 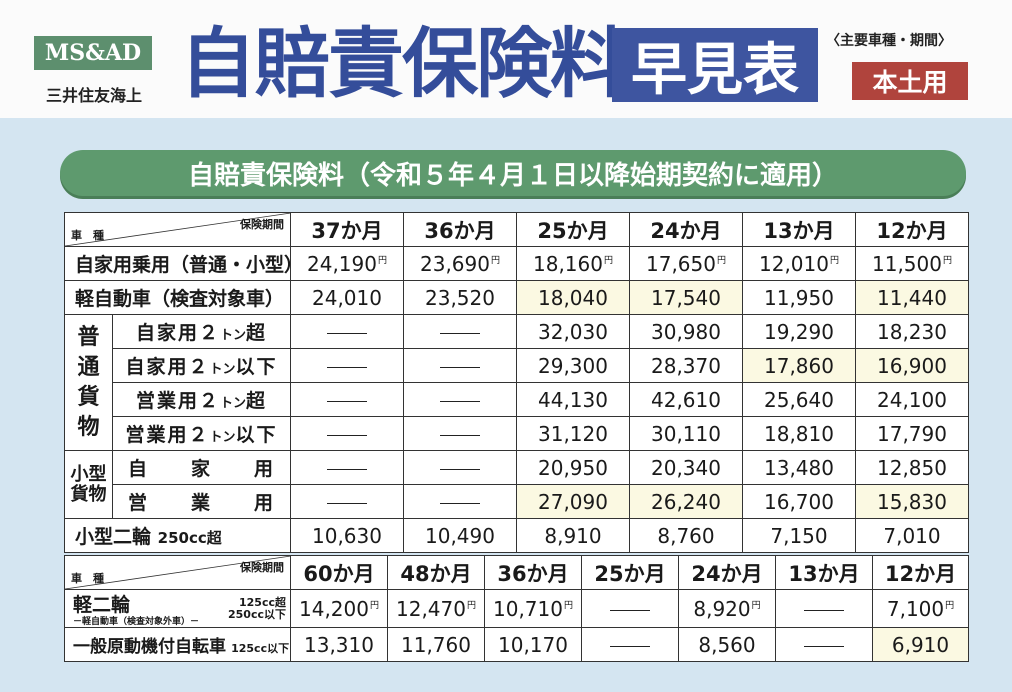 What do you see at coordinates (201, 433) in the screenshot?
I see `vehicle-sublabel: 営業用２トン以下` at bounding box center [201, 433].